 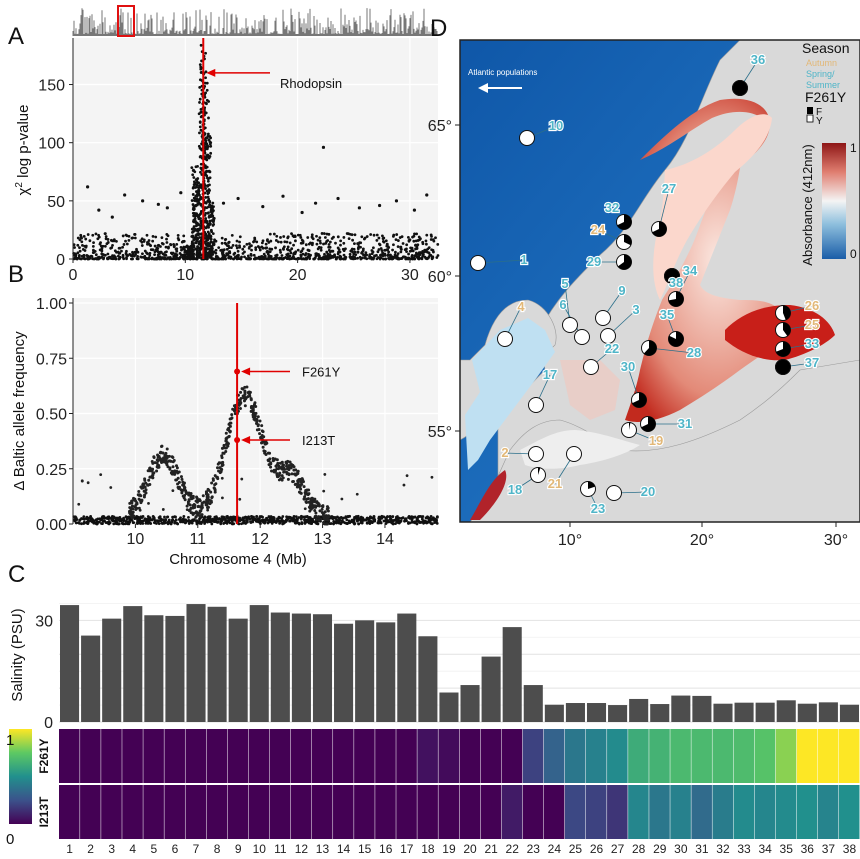 What do you see at coordinates (449, 849) in the screenshot?
I see `category-label: 19` at bounding box center [449, 849].